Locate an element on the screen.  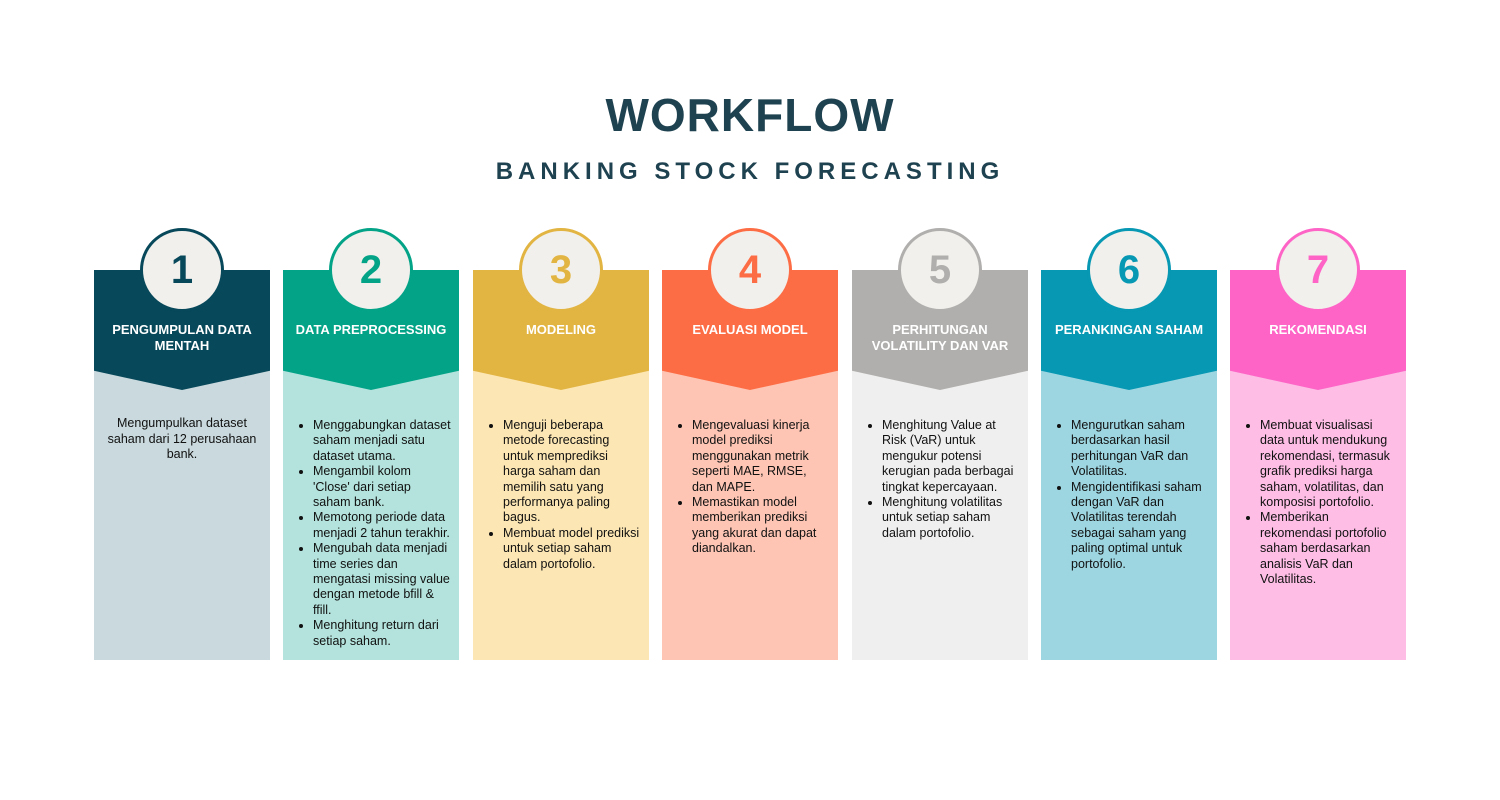
step-number-badge: 4 is located at coordinates (750, 270).